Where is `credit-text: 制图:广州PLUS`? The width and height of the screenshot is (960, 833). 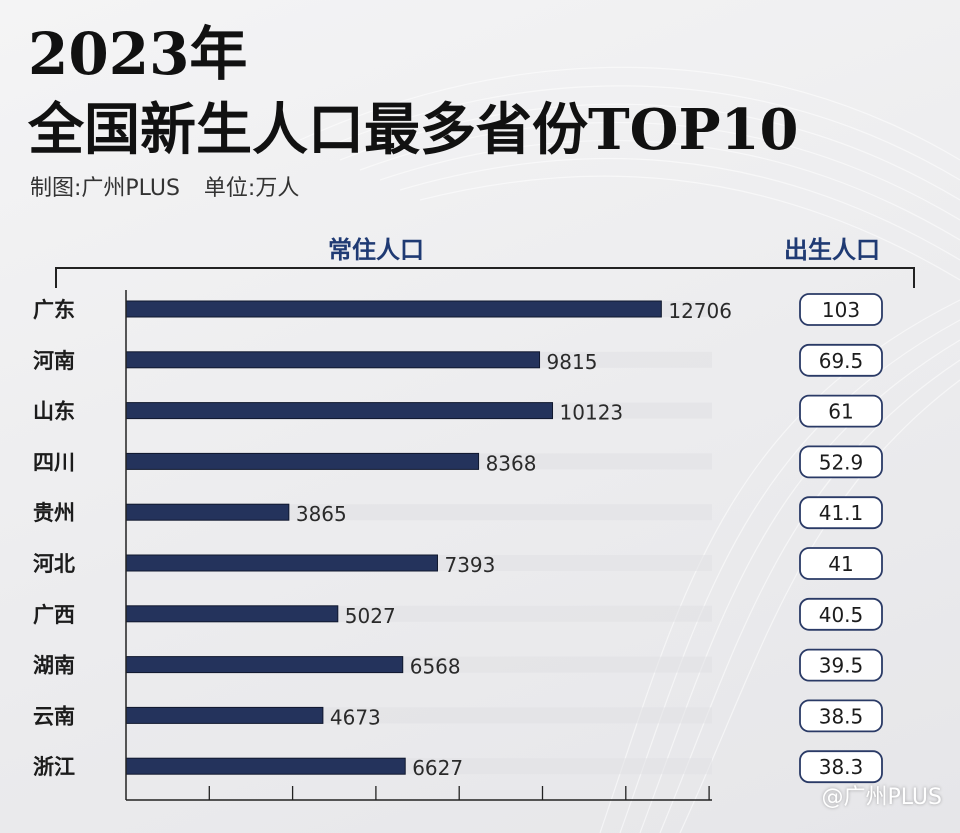 credit-text: 制图:广州PLUS is located at coordinates (105, 188).